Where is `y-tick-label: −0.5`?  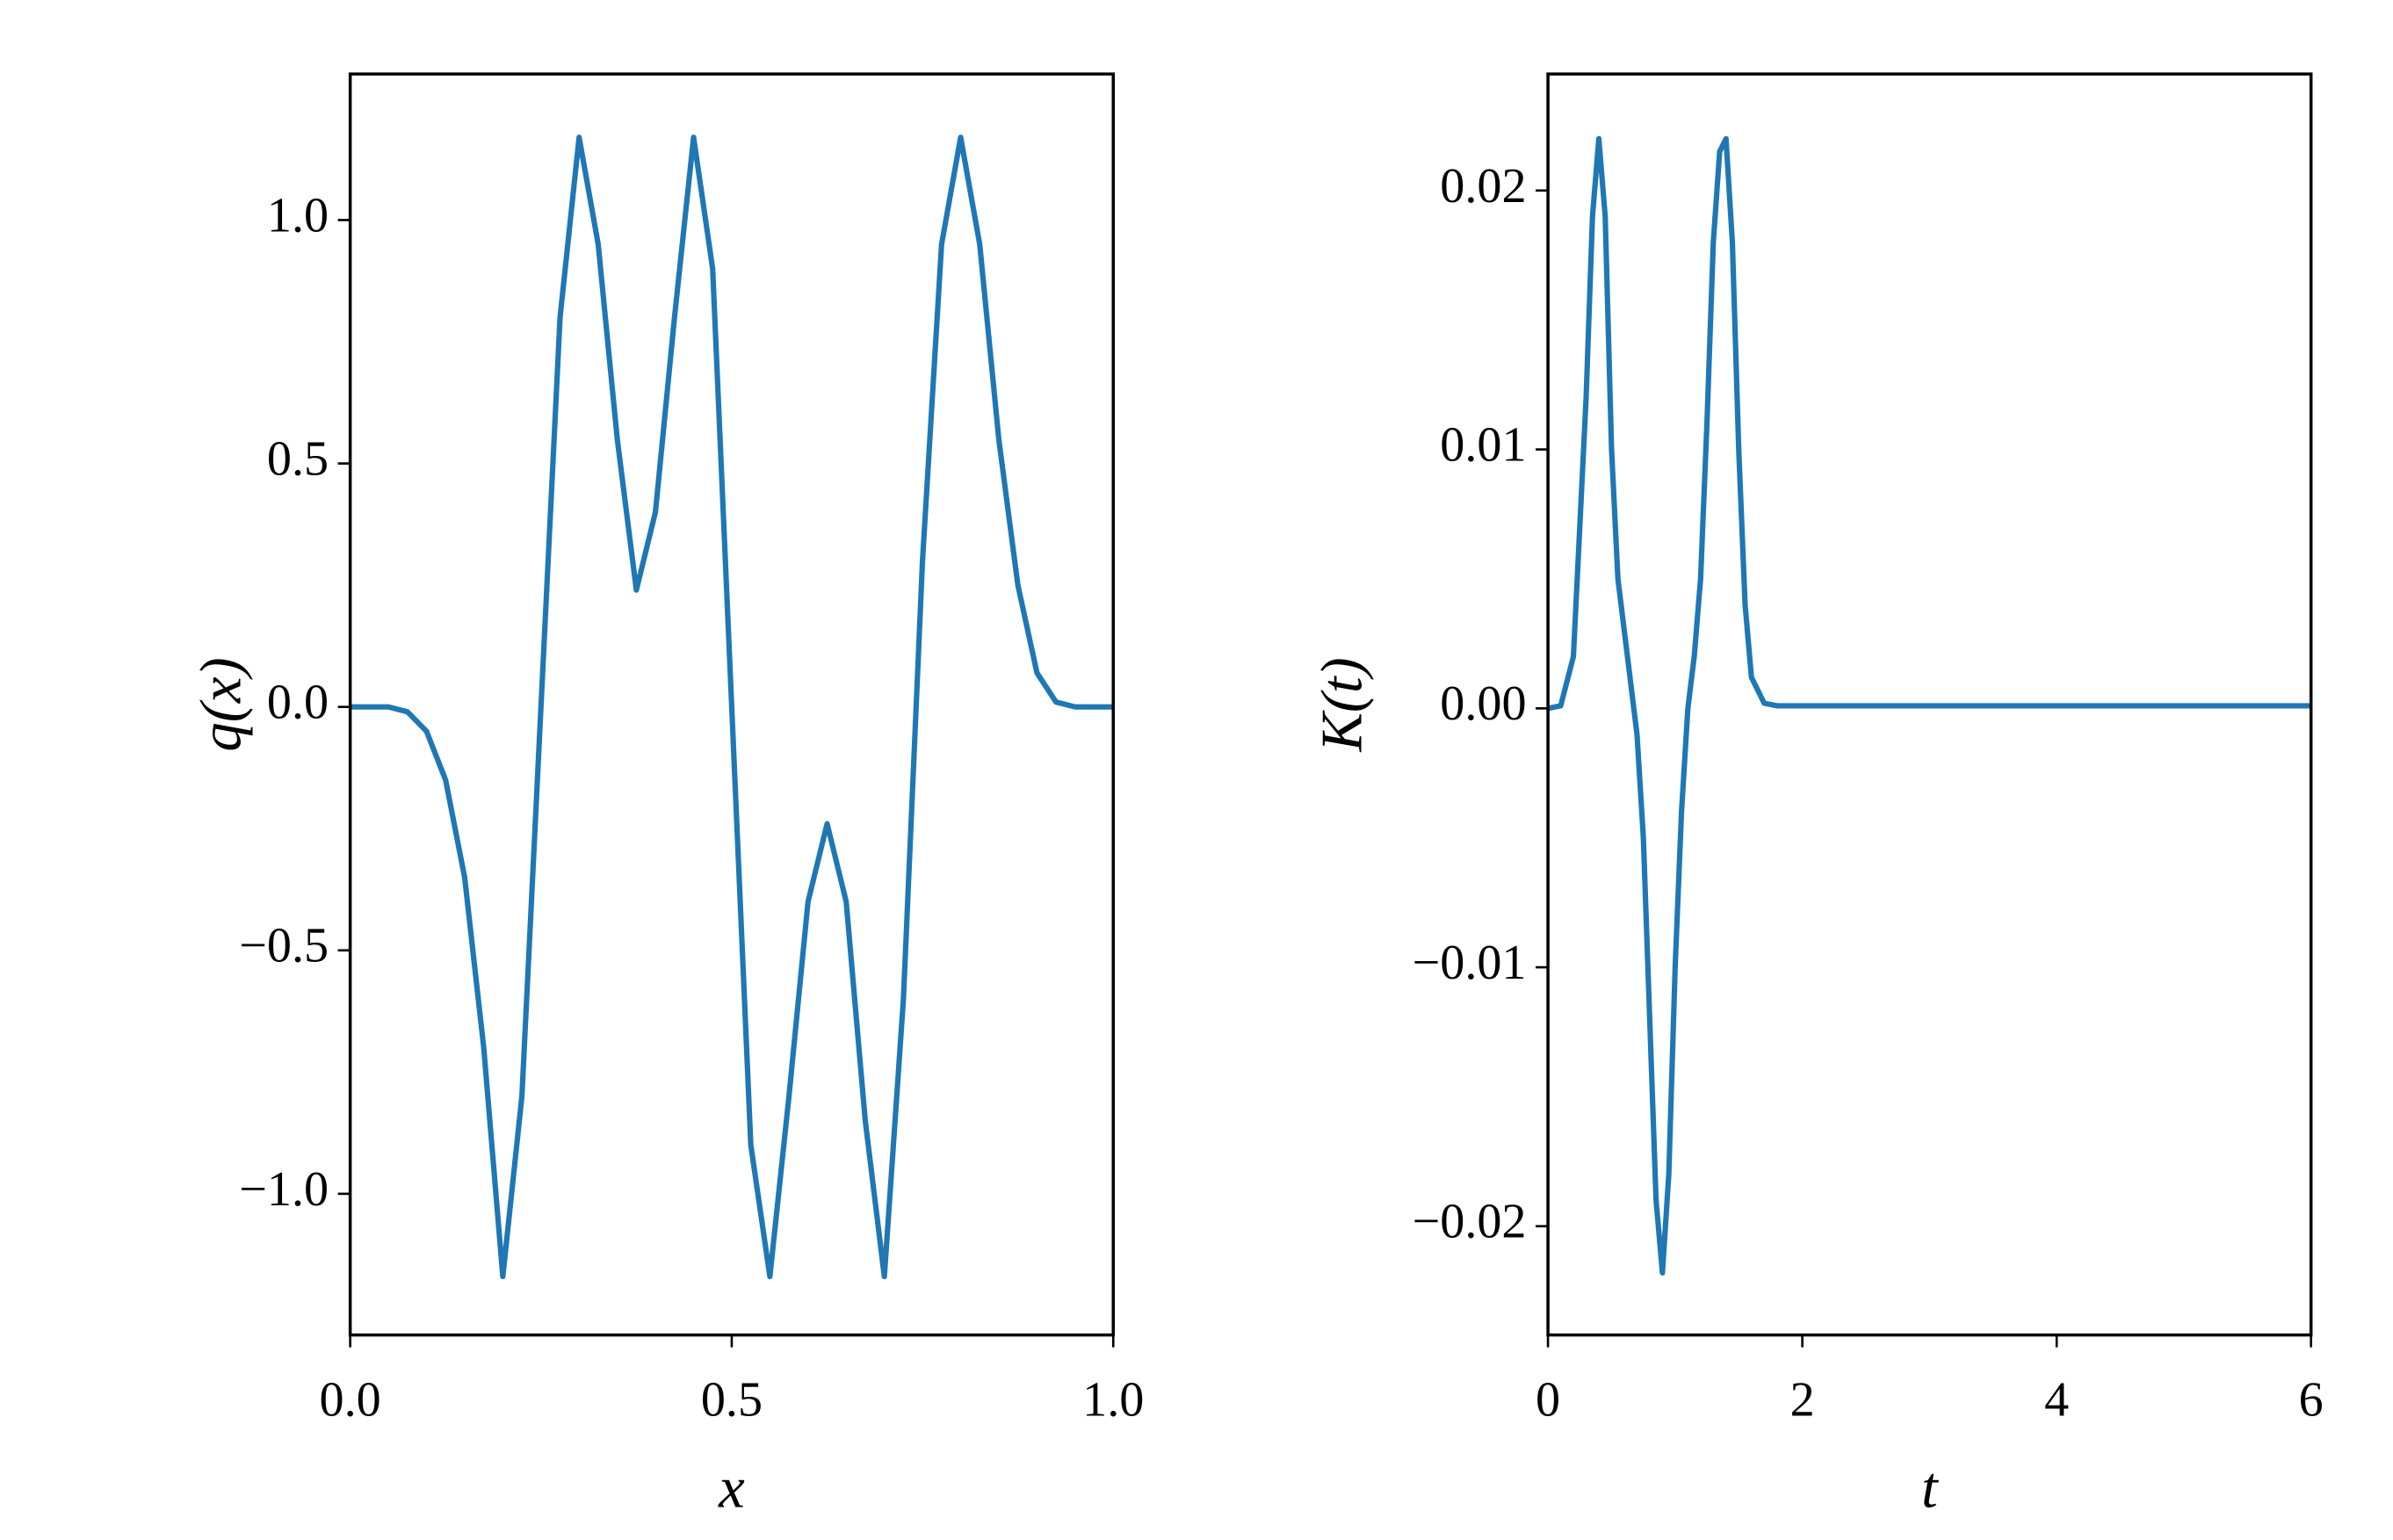 y-tick-label: −0.5 is located at coordinates (284, 946).